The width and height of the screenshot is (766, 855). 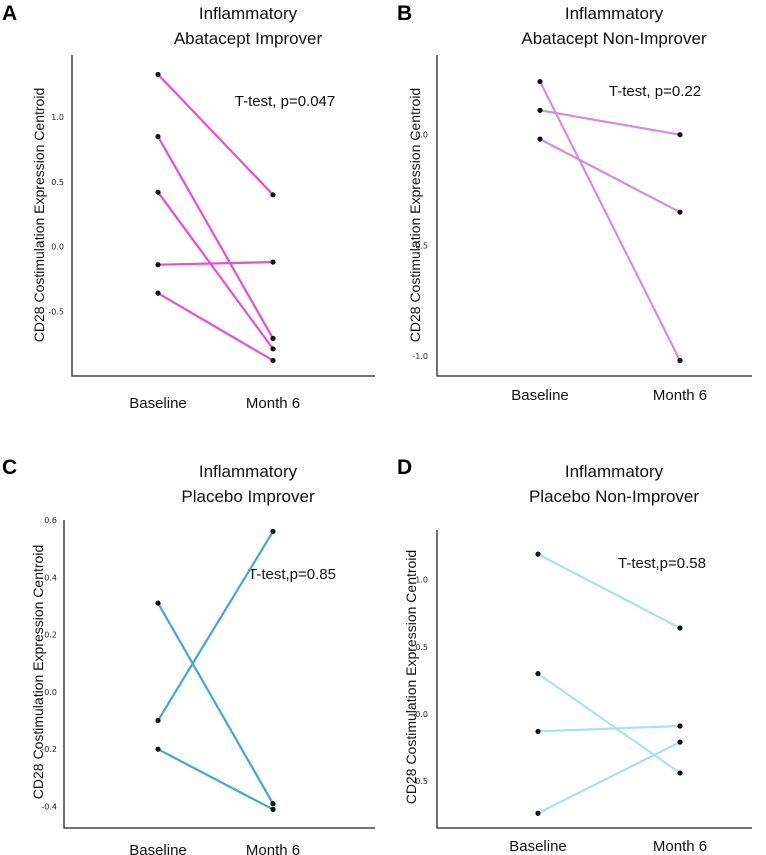 I want to click on panel-c-title-line-2: Placebo Improver, so click(x=248, y=496).